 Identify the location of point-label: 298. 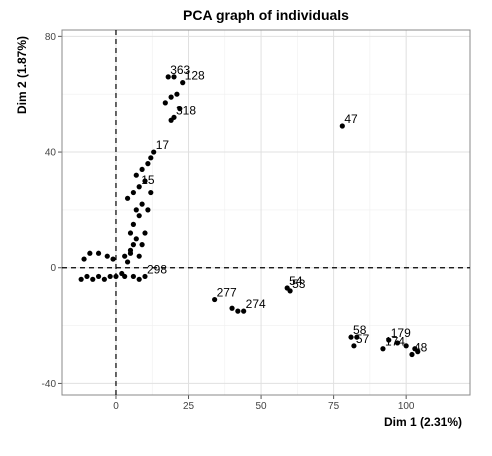
(157, 269).